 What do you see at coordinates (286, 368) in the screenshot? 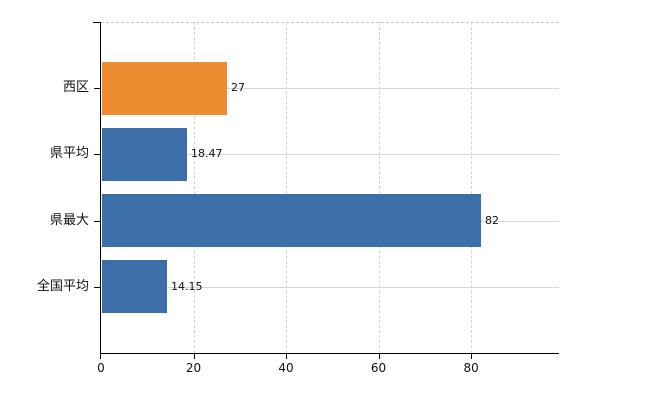
I see `x-tick-label: 40` at bounding box center [286, 368].